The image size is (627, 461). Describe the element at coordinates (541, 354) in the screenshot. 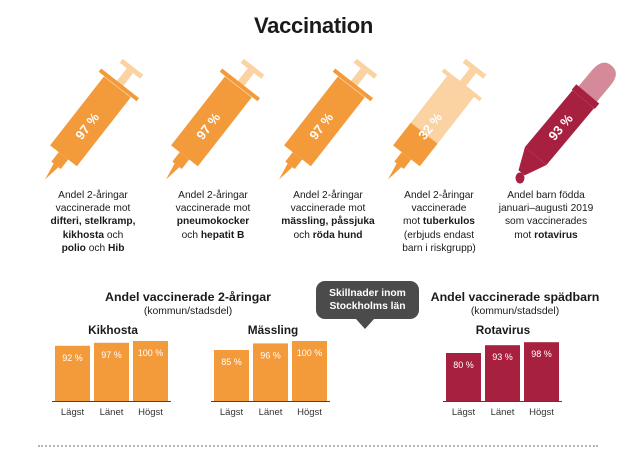

I see `bar-value-label: 98 %` at that location.